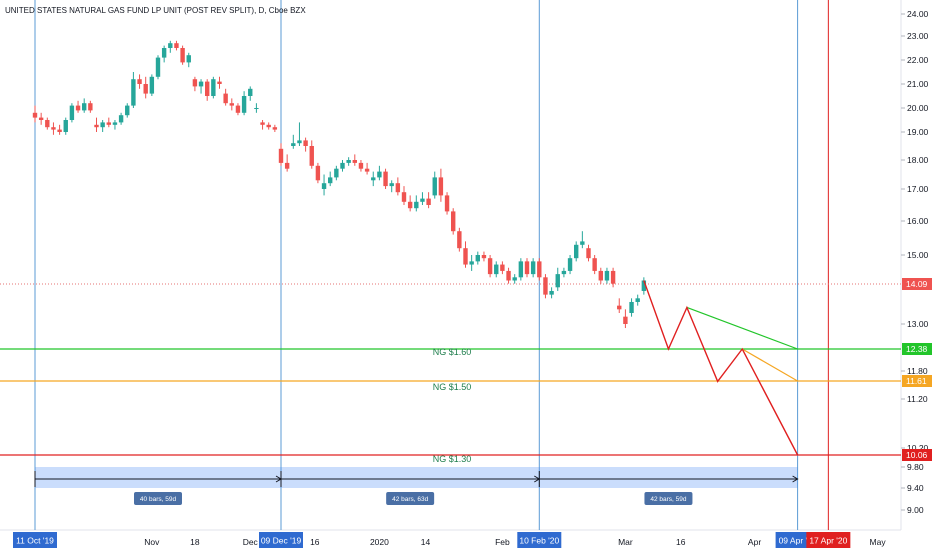 Image resolution: width=932 pixels, height=550 pixels. Describe the element at coordinates (878, 542) in the screenshot. I see `x-tick-label: May` at that location.